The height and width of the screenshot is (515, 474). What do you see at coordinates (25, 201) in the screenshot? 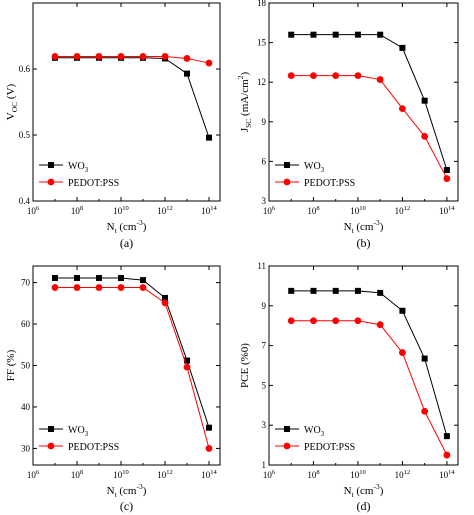
I see `y-tick-label: 0.4` at bounding box center [25, 201].